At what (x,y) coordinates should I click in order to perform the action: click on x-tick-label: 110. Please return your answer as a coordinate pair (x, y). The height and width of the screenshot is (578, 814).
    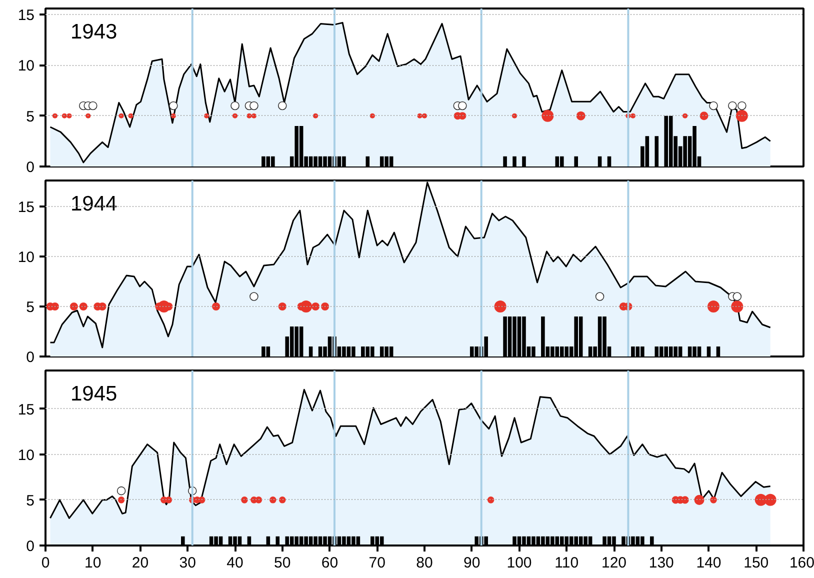
    Looking at the image, I should click on (566, 563).